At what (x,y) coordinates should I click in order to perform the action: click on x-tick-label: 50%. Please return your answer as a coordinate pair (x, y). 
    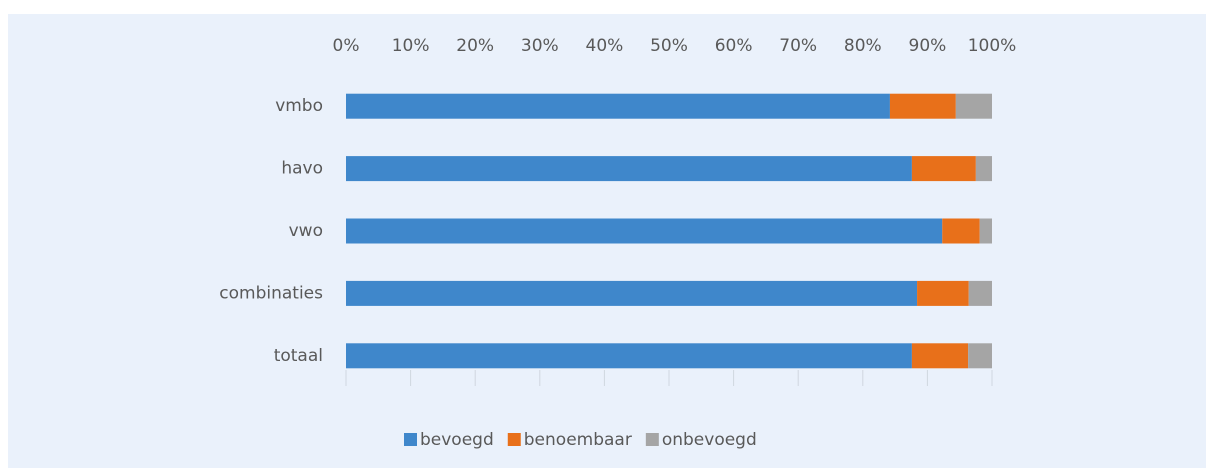
    Looking at the image, I should click on (669, 46).